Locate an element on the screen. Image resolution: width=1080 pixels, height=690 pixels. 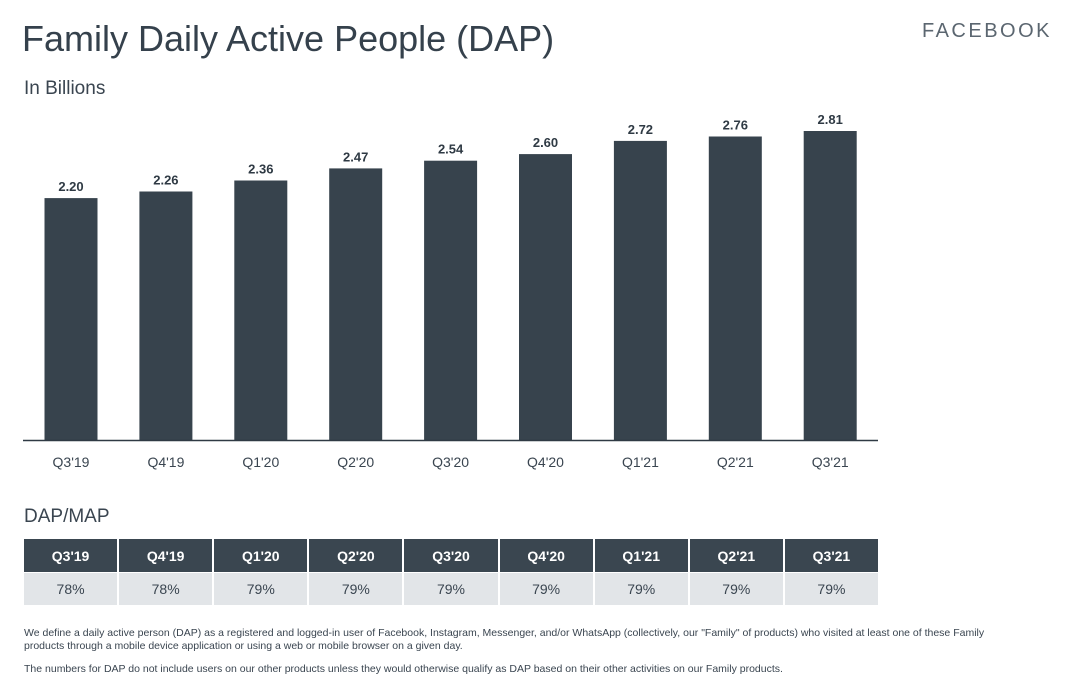
data-label: 2.20 is located at coordinates (70, 186).